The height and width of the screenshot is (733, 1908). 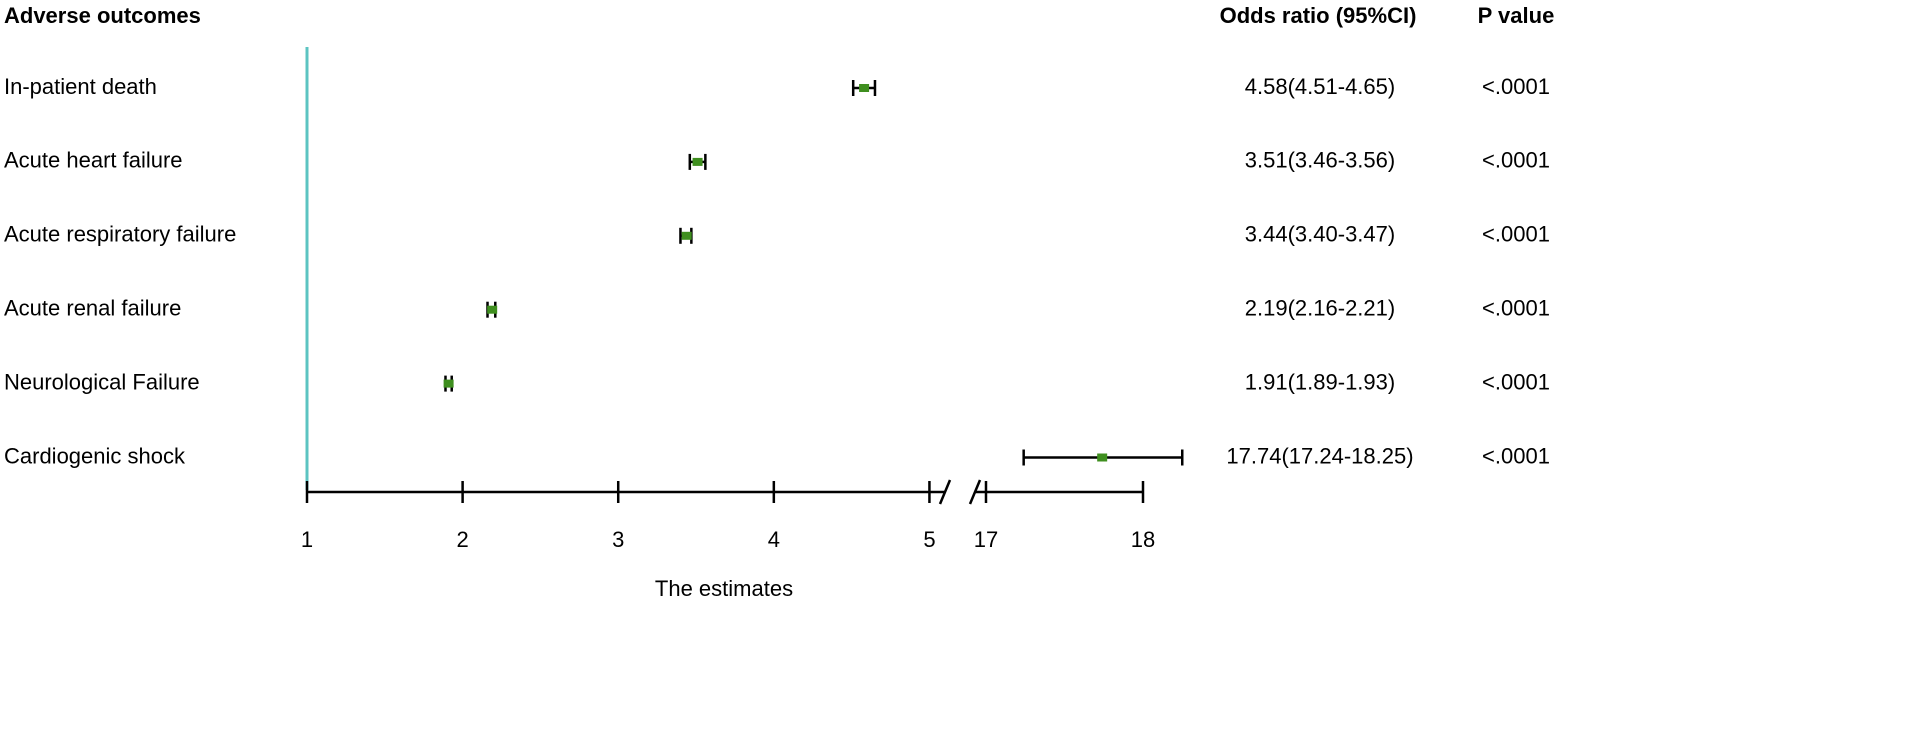 What do you see at coordinates (1143, 539) in the screenshot?
I see `x-tick-label: 18` at bounding box center [1143, 539].